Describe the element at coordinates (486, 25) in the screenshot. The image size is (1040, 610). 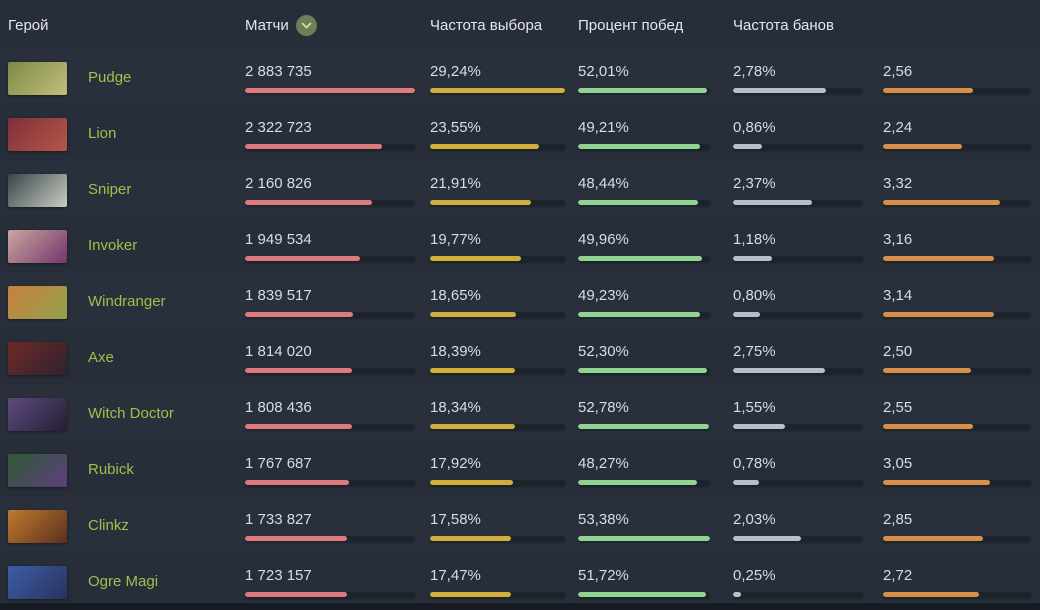
I see `column-header-pick-rate: Частота выбора` at that location.